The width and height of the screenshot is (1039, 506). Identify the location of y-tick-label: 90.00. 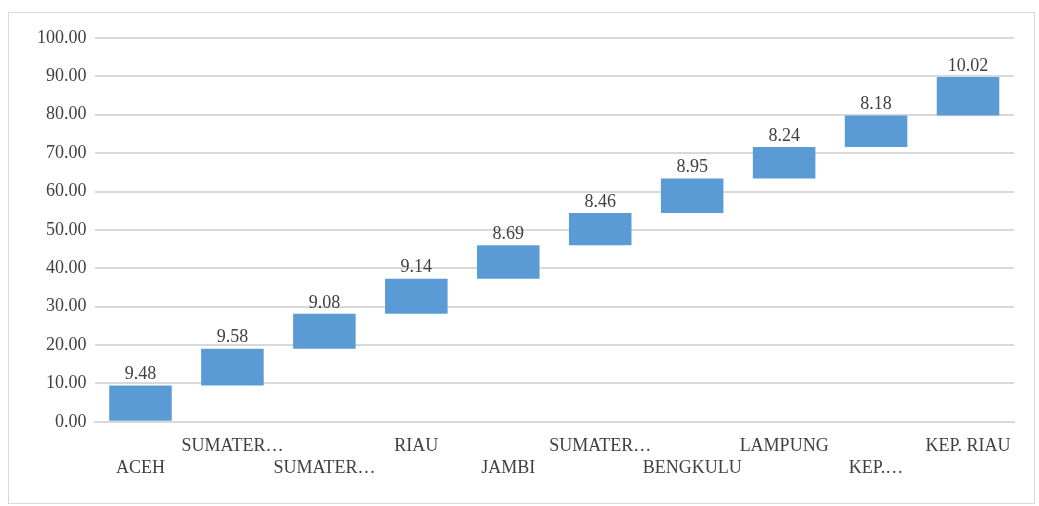
(66, 75).